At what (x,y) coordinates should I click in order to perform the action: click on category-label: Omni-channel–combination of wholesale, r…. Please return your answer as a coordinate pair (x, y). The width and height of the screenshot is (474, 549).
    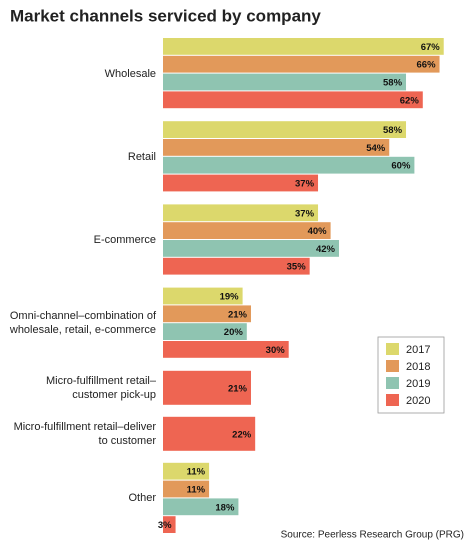
    Looking at the image, I should click on (82, 323).